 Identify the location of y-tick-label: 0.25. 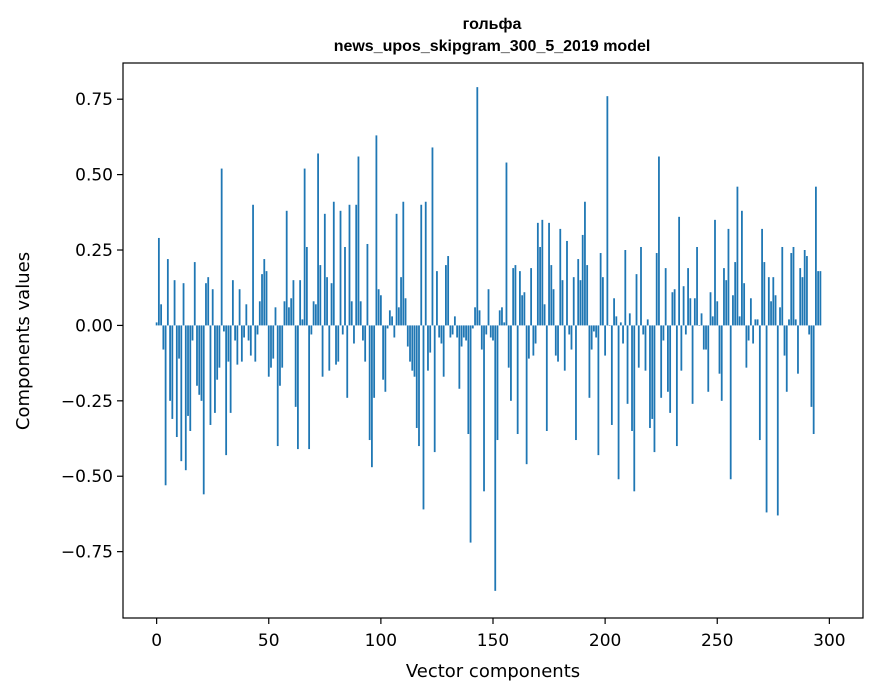
(94, 251).